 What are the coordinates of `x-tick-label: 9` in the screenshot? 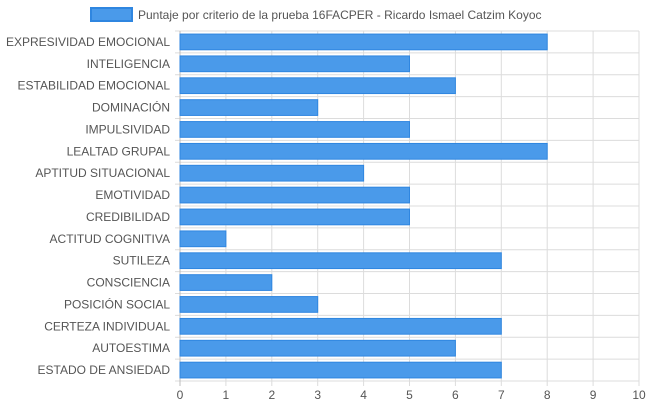 It's located at (593, 395).